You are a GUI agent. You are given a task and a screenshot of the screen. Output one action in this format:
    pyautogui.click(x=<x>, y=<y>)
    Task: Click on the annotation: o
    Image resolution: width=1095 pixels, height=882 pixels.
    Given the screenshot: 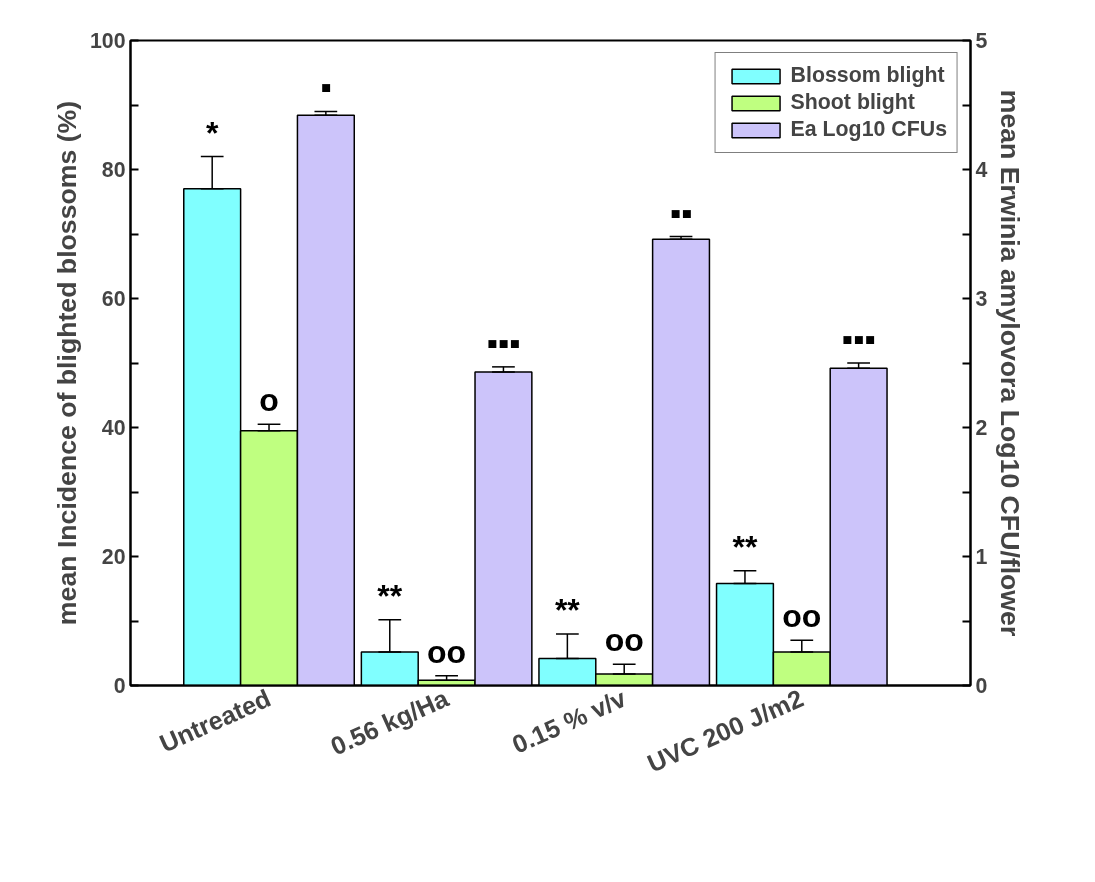 What is the action you would take?
    pyautogui.click(x=269, y=400)
    